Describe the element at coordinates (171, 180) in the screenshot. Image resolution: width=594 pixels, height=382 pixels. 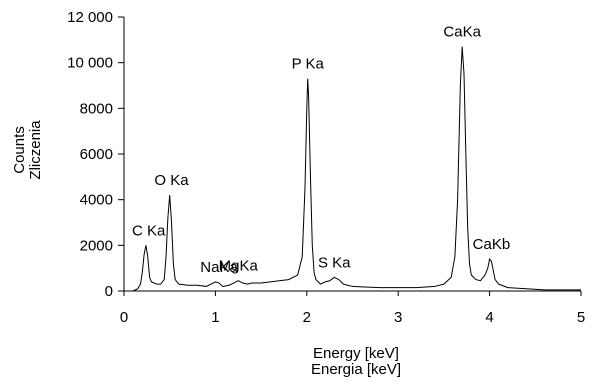
I see `peak-label: O Ka` at that location.